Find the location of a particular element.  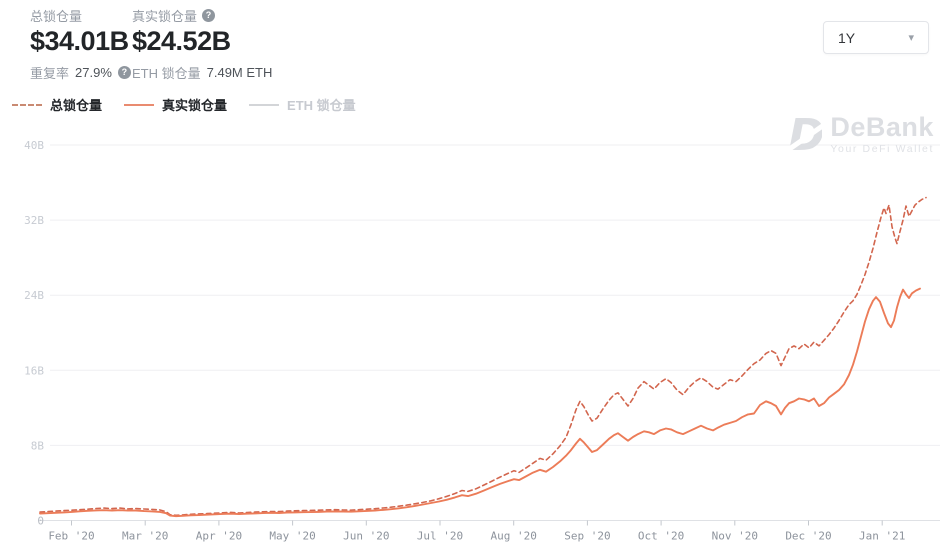

x-axis-label: Jul '20 is located at coordinates (440, 536).